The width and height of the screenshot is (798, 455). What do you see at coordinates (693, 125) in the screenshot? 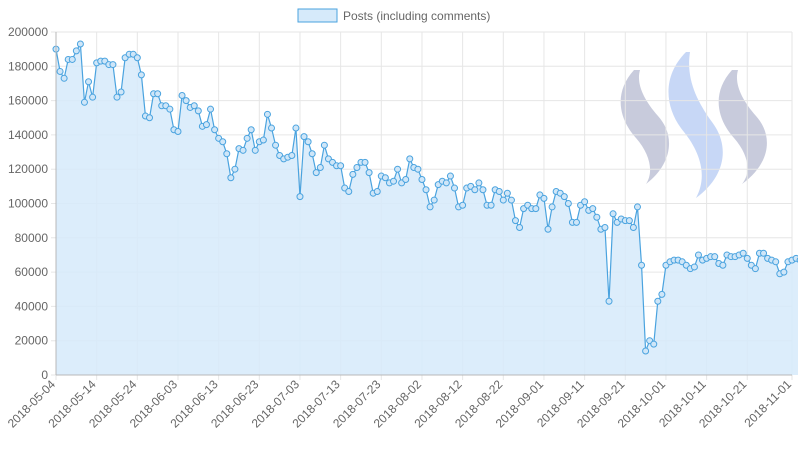
I see `steem-logo-icon` at bounding box center [693, 125].